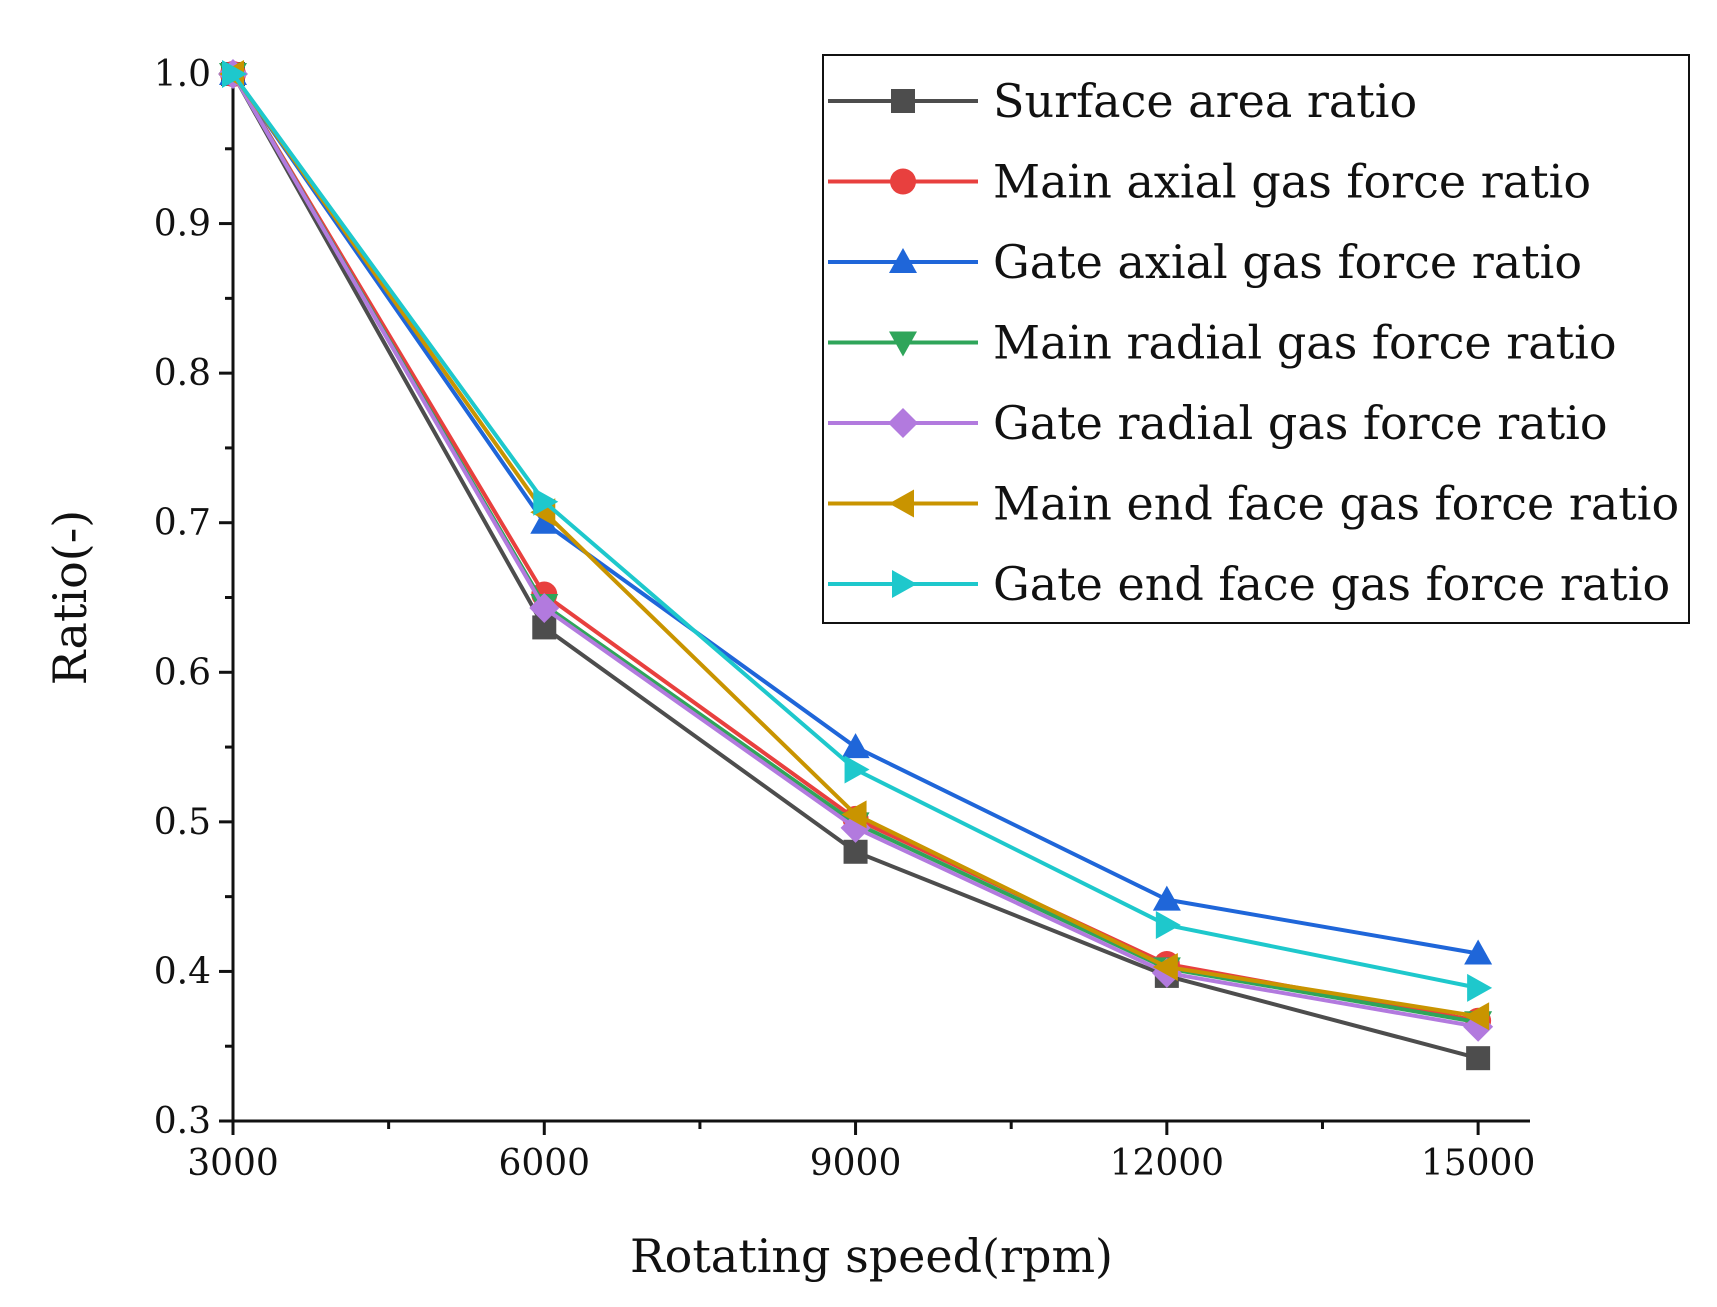 Image resolution: width=1717 pixels, height=1307 pixels. Describe the element at coordinates (182, 971) in the screenshot. I see `y-tick-label: 0.4` at that location.